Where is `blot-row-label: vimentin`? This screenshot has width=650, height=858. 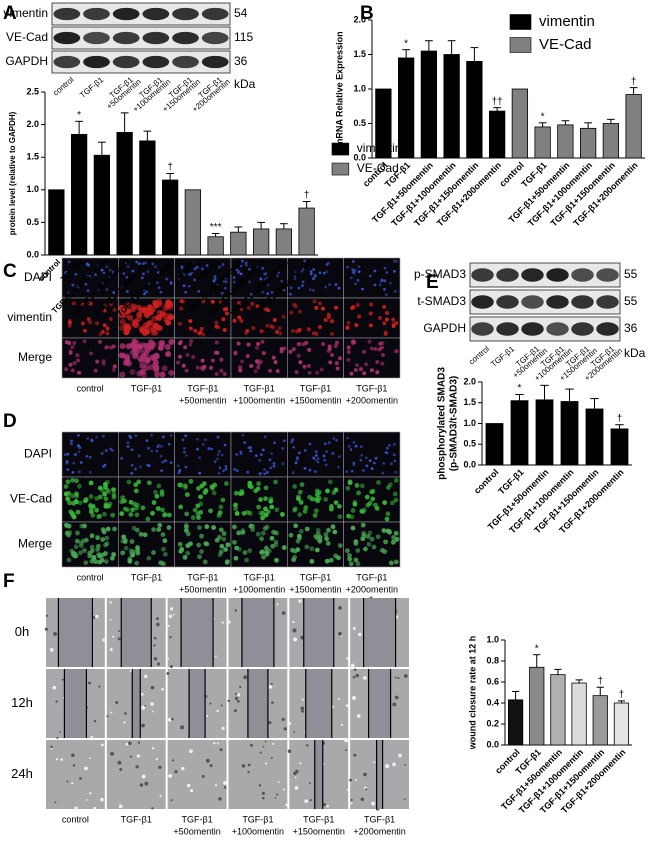
blot-row-label: vimentin is located at coordinates (25, 13).